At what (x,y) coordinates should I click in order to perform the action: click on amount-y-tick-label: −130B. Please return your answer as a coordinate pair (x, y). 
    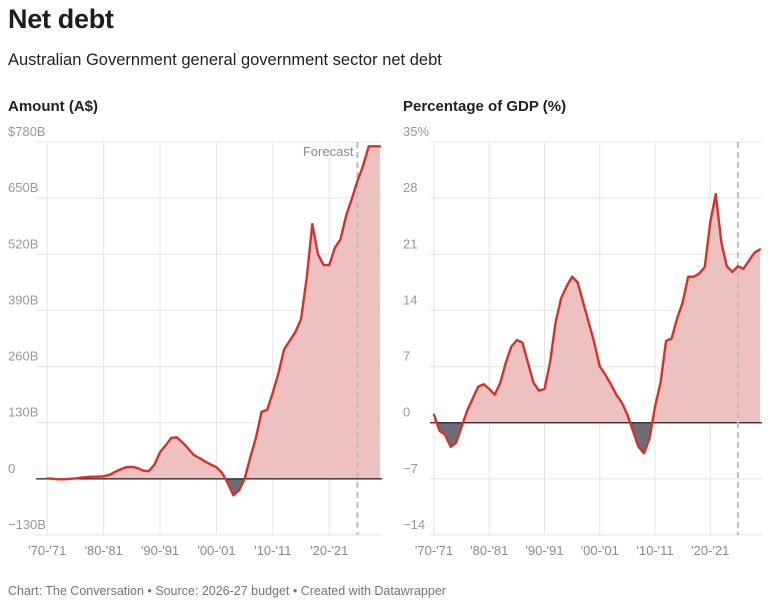
    Looking at the image, I should click on (27, 524).